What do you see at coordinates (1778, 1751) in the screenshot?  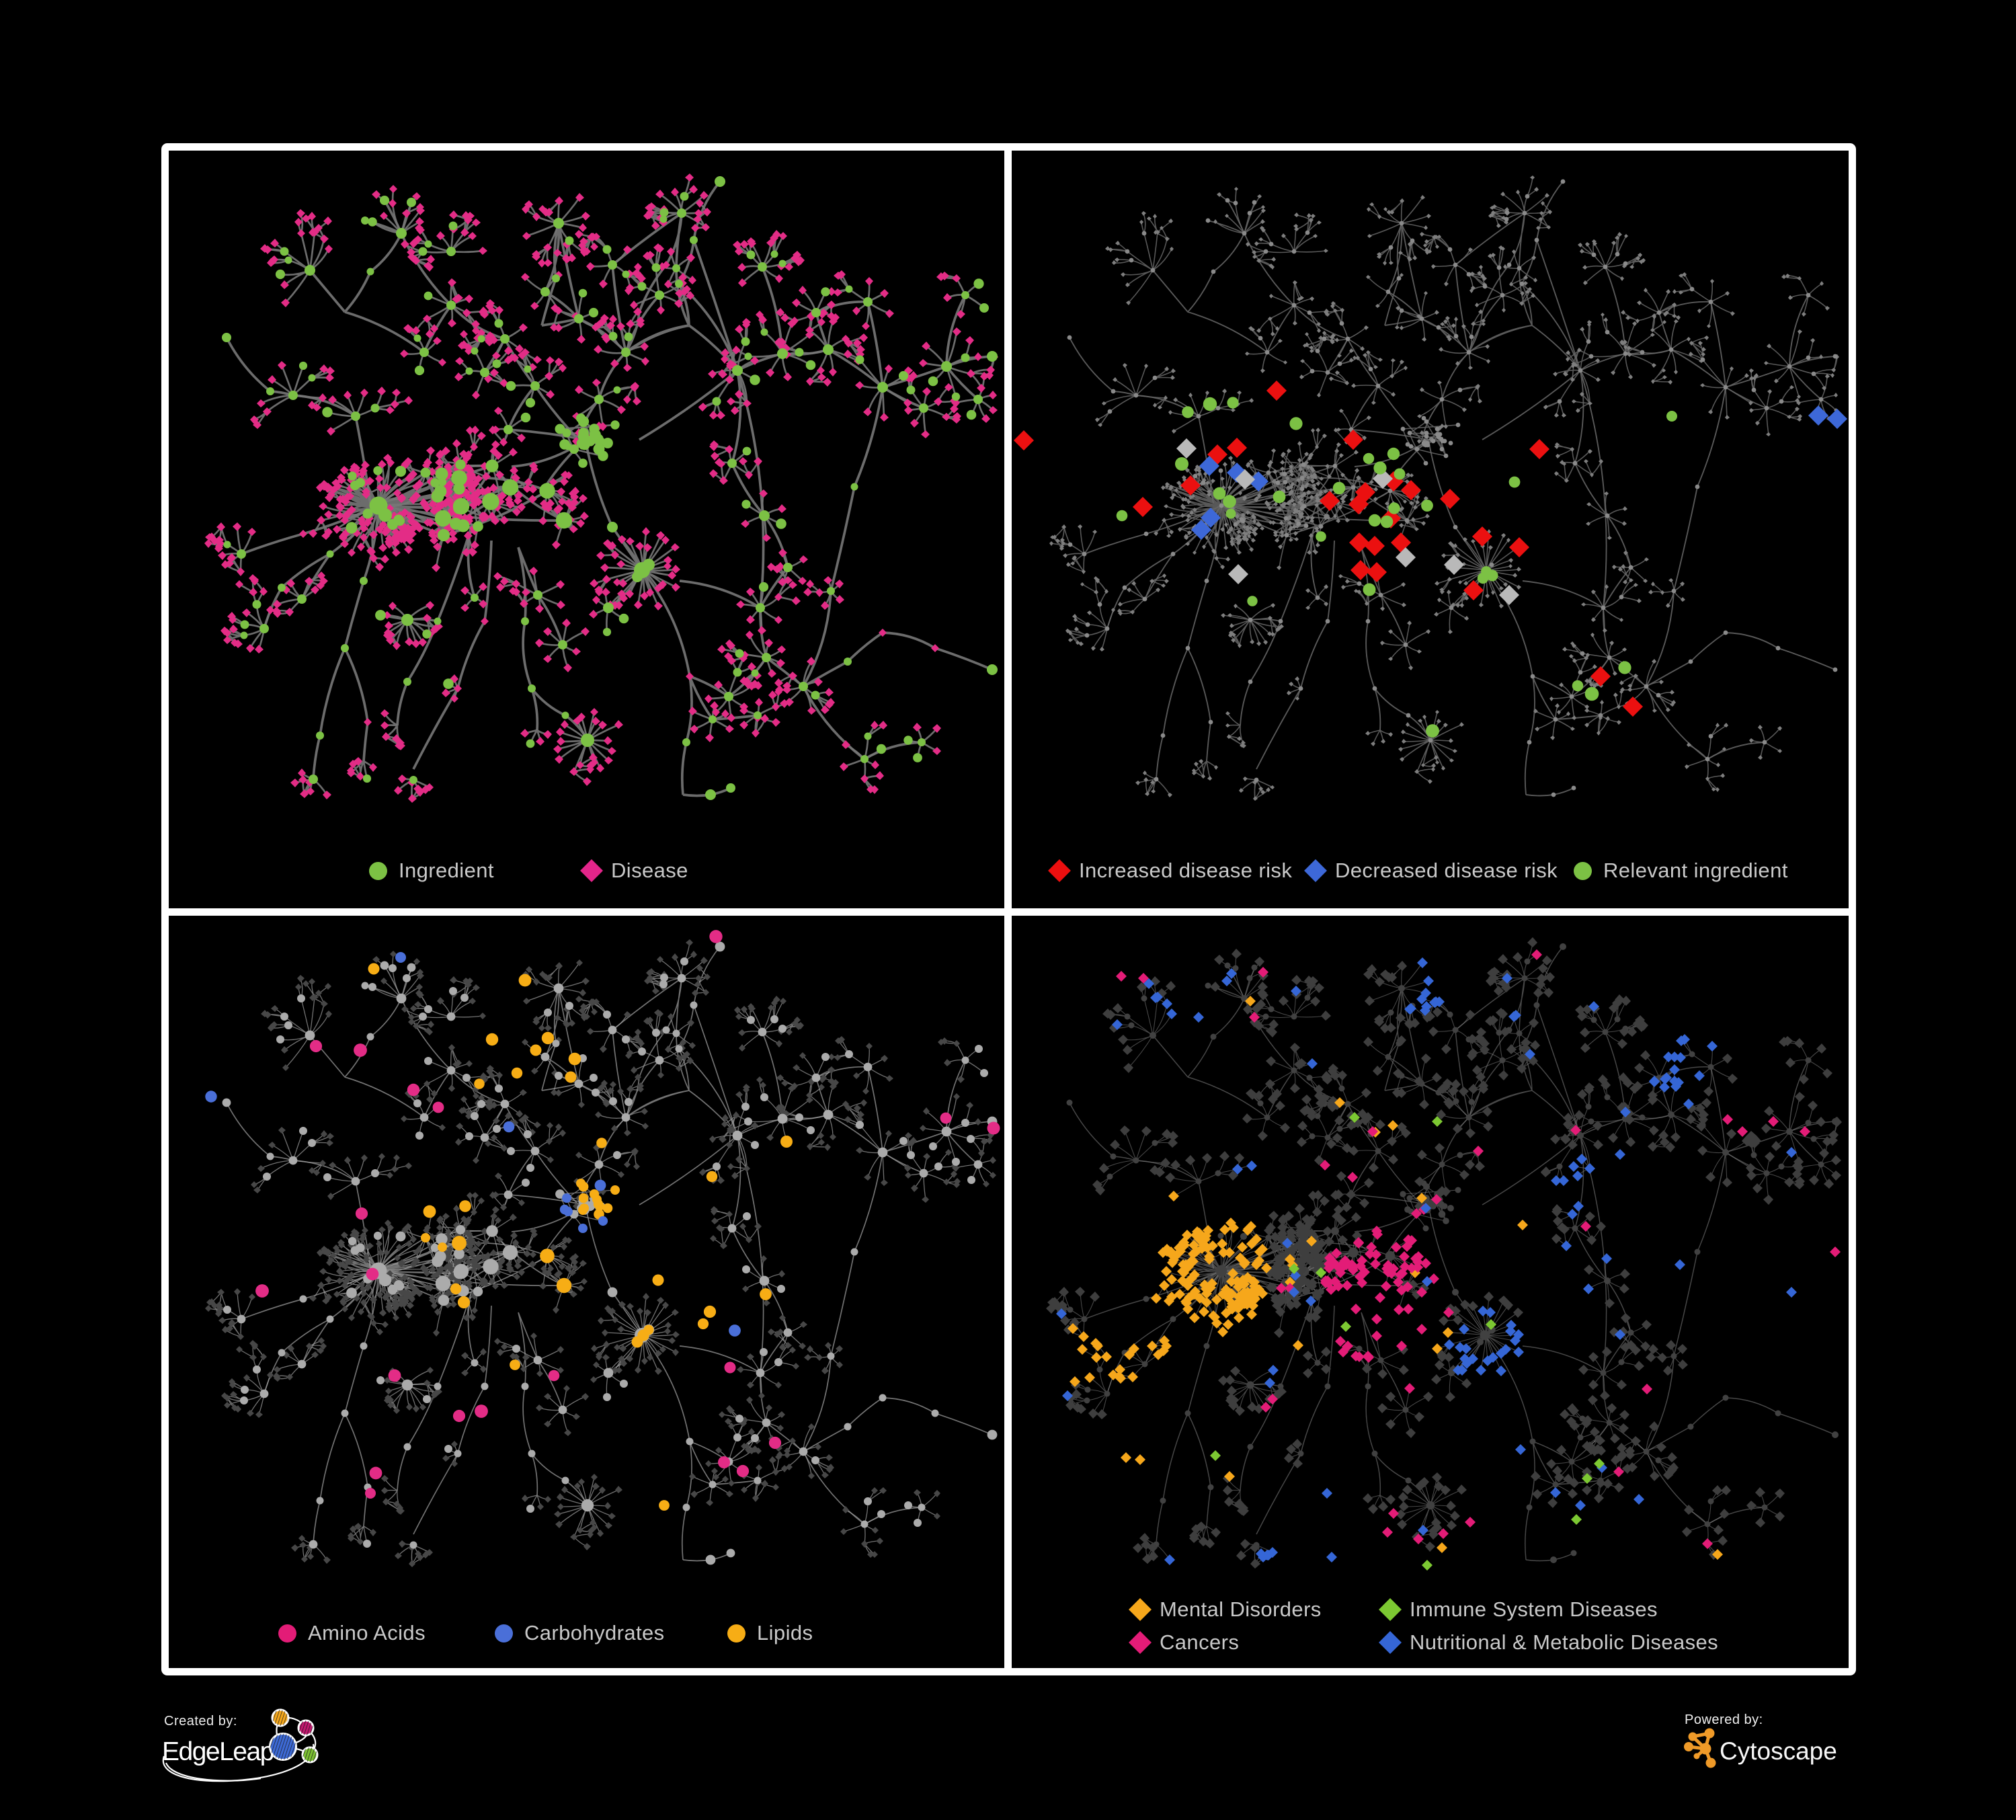 I see `svg-text: Cytoscape` at bounding box center [1778, 1751].